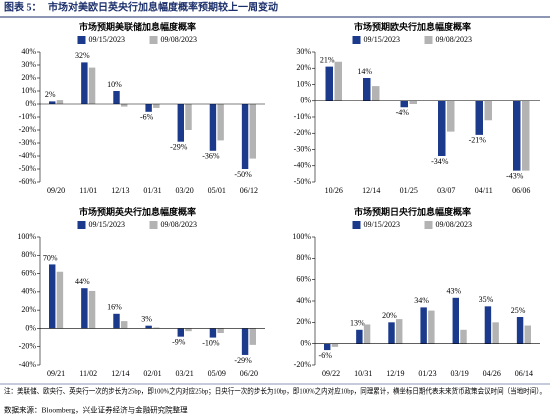 Image resolution: width=550 pixels, height=419 pixels. I want to click on value-label: 2%, so click(50, 94).